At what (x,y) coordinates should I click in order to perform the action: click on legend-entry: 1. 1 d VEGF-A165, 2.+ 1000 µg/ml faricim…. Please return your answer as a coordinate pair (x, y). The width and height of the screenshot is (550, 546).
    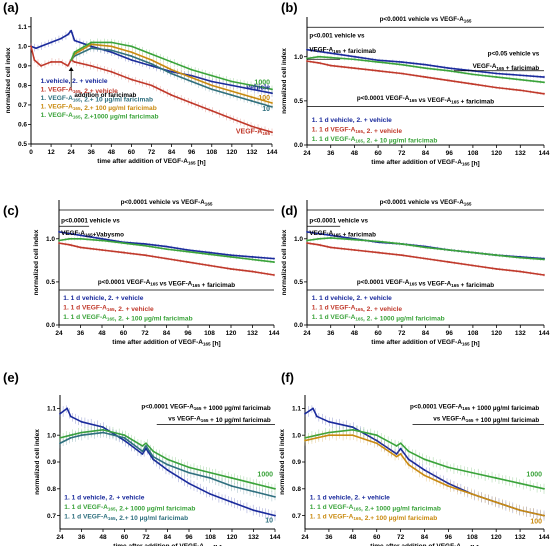
    Looking at the image, I should click on (129, 508).